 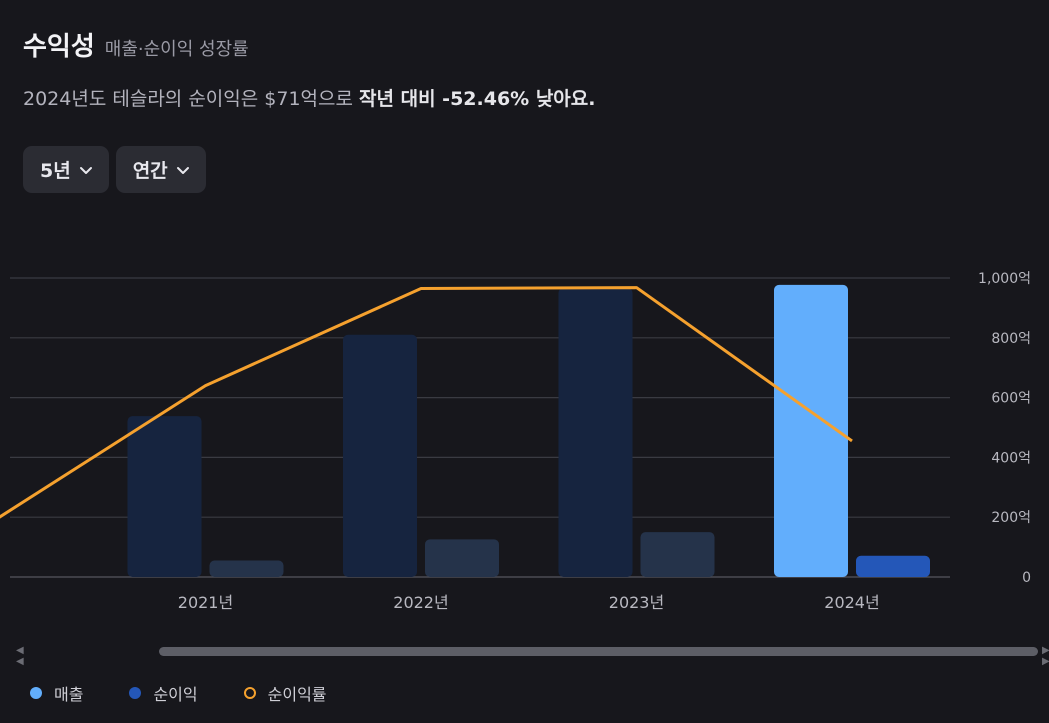 I want to click on section-header: 수익성 매출·순이익 성장률, so click(x=136, y=44).